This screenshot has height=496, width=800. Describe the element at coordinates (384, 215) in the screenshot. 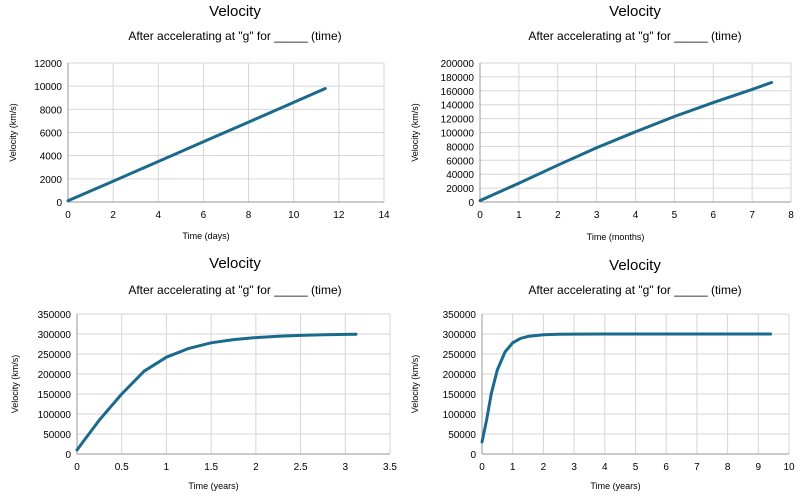

I see `x-tick-label: 14` at that location.